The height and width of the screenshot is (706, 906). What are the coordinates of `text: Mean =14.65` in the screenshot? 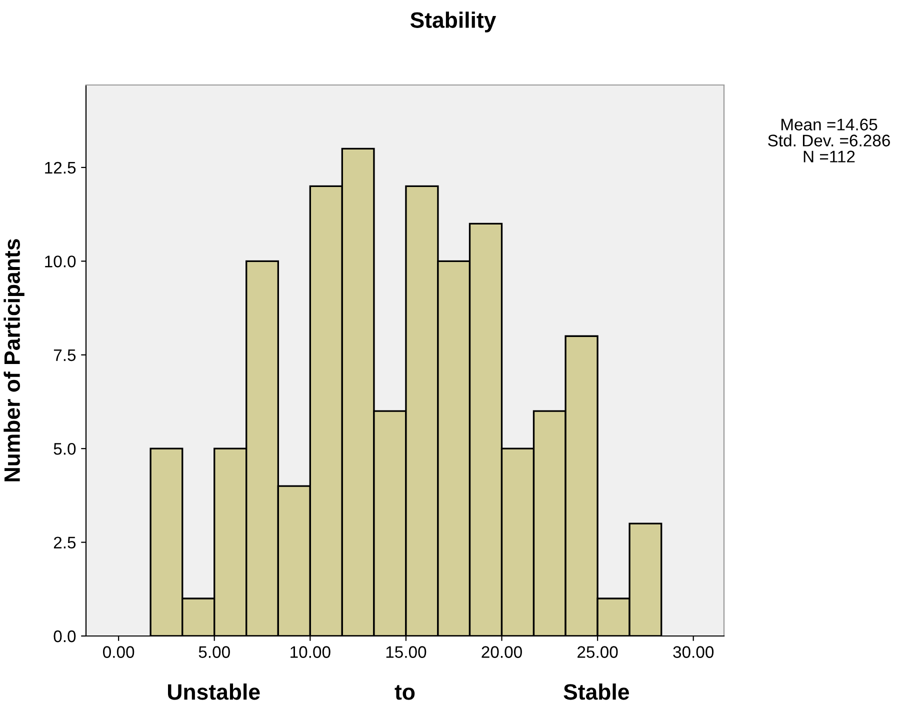 It's located at (829, 124).